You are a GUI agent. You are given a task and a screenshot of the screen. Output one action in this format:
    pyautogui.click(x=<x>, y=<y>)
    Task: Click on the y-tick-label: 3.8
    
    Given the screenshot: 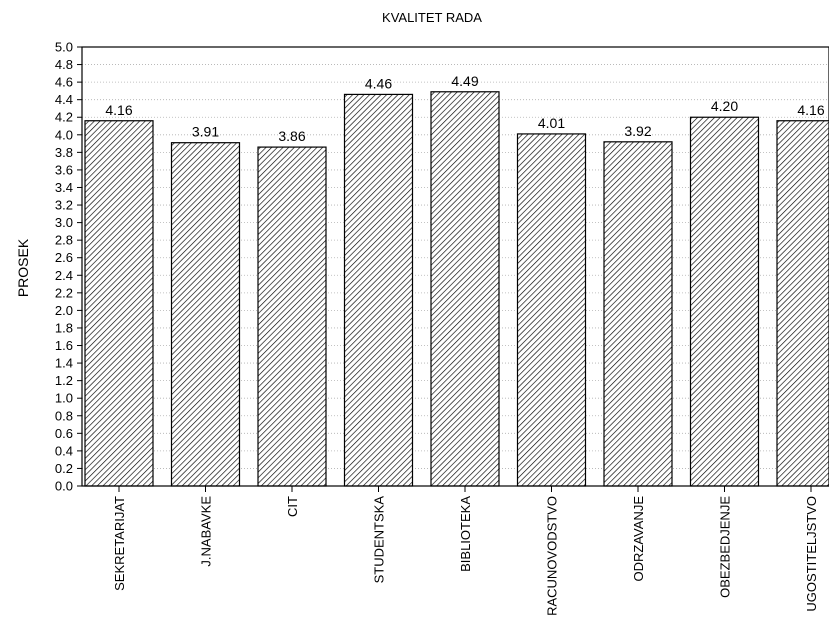 What is the action you would take?
    pyautogui.click(x=64, y=152)
    